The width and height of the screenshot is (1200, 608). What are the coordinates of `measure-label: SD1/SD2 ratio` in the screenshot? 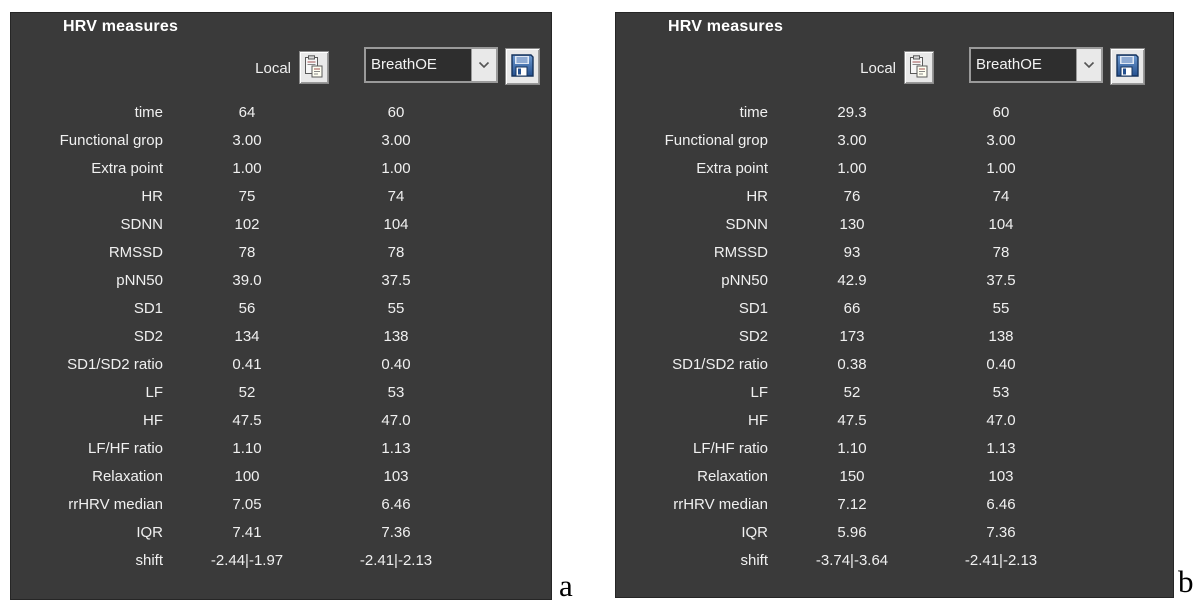 It's located at (115, 364).